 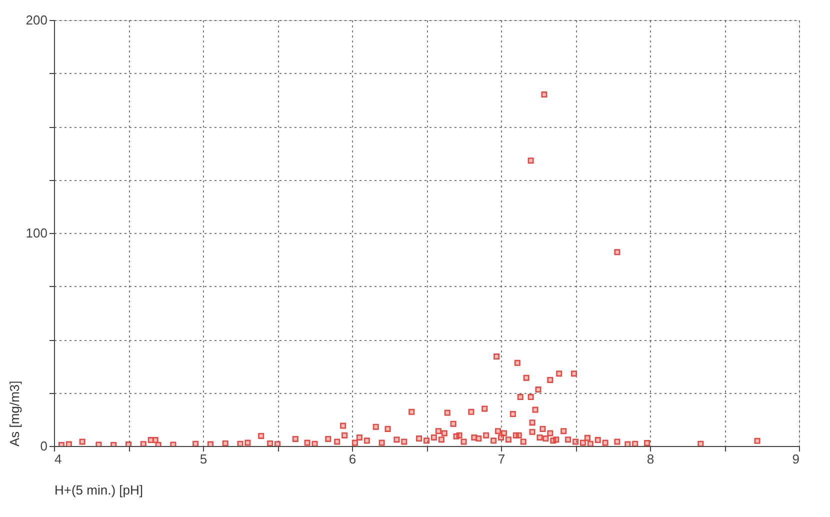 What do you see at coordinates (58, 459) in the screenshot?
I see `x-tick-label: 4` at bounding box center [58, 459].